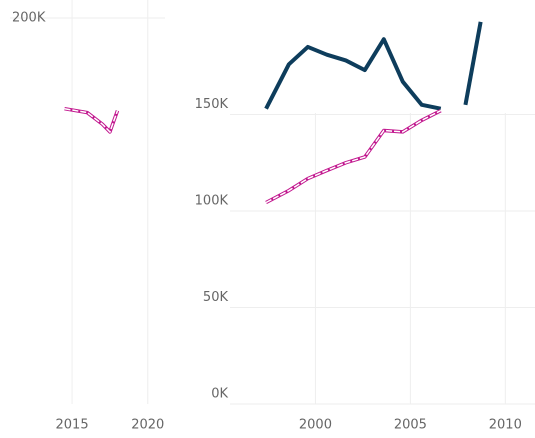 The width and height of the screenshot is (535, 438). Describe the element at coordinates (216, 297) in the screenshot. I see `y-tick-label: 50K` at that location.